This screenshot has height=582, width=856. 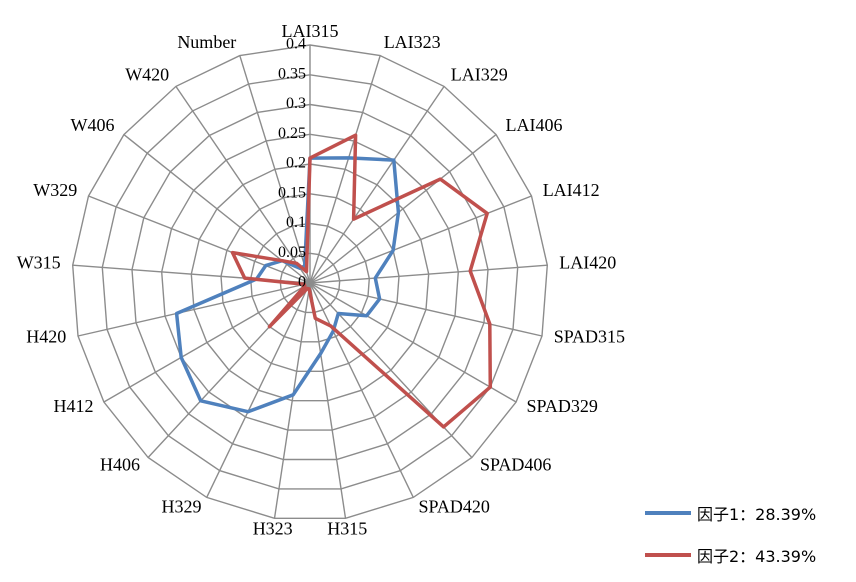 I want to click on axis-label: SPAD420, so click(x=454, y=506).